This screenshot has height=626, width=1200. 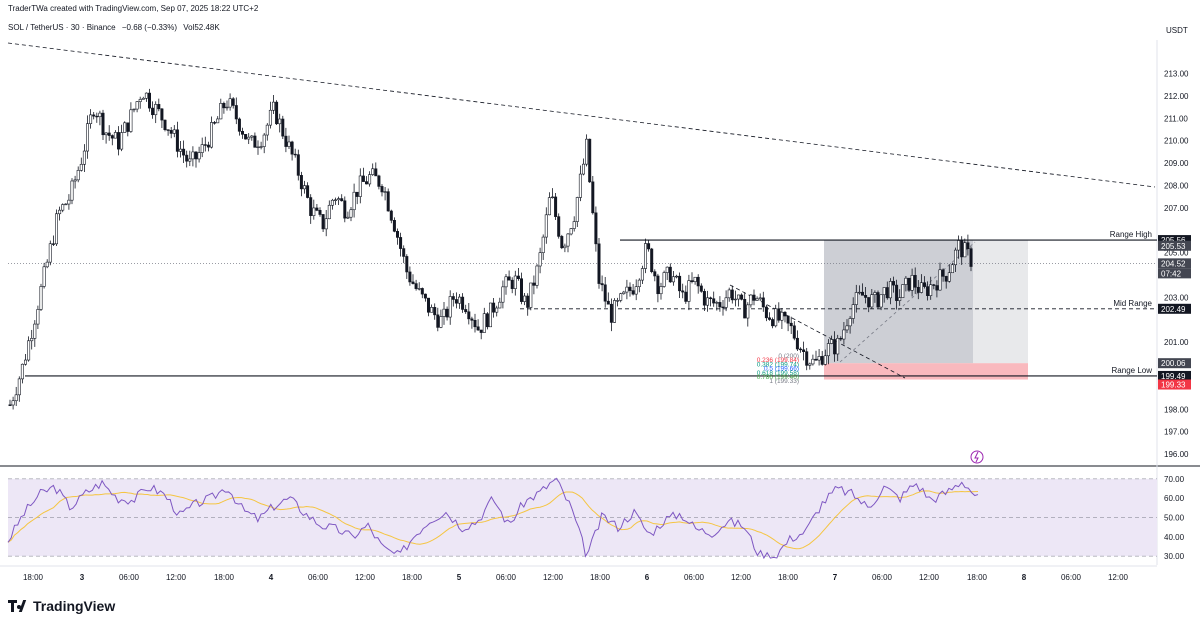 What do you see at coordinates (62, 27) in the screenshot?
I see `symbol-name: SOL / TetherUS · 30 · Binance` at bounding box center [62, 27].